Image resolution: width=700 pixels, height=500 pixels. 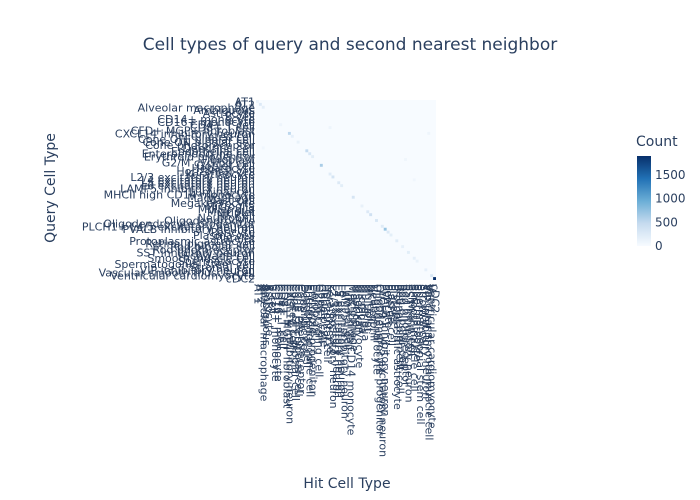 I want to click on y-tick-label: Muller glia, so click(x=226, y=209).